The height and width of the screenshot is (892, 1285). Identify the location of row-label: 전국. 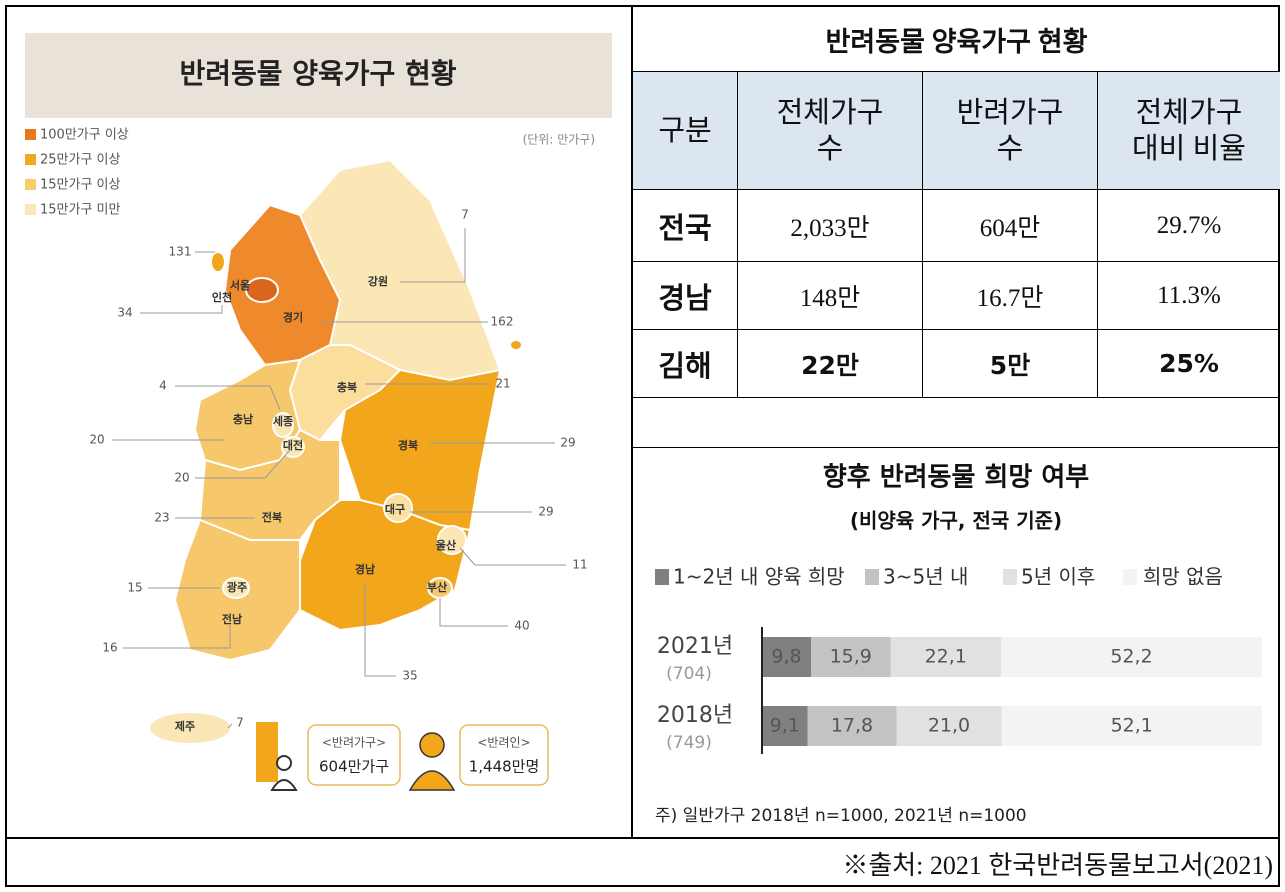
(685, 226).